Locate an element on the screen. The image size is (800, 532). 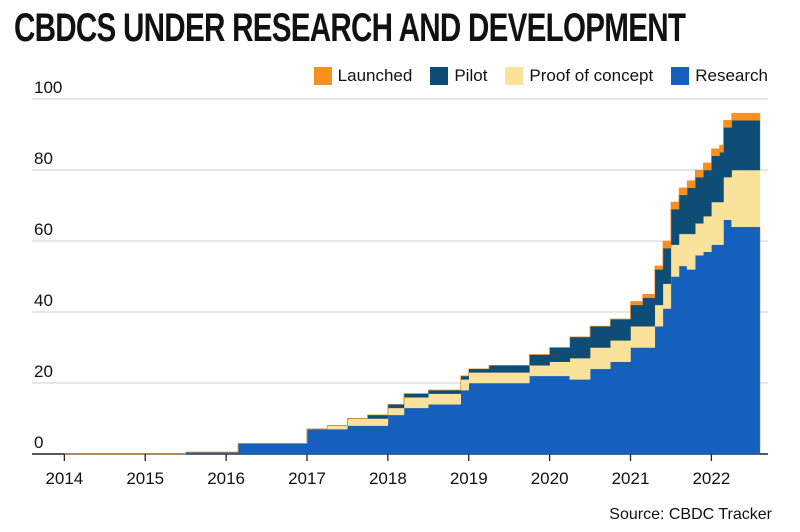
legend-item-proof-of-concept: Proof of concept is located at coordinates (579, 76).